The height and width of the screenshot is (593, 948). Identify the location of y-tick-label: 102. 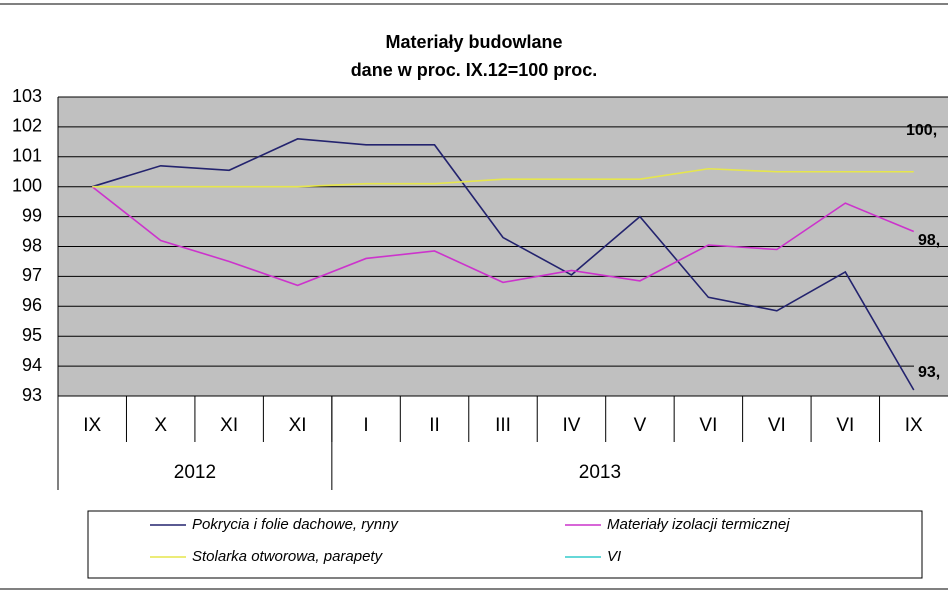
(27, 126).